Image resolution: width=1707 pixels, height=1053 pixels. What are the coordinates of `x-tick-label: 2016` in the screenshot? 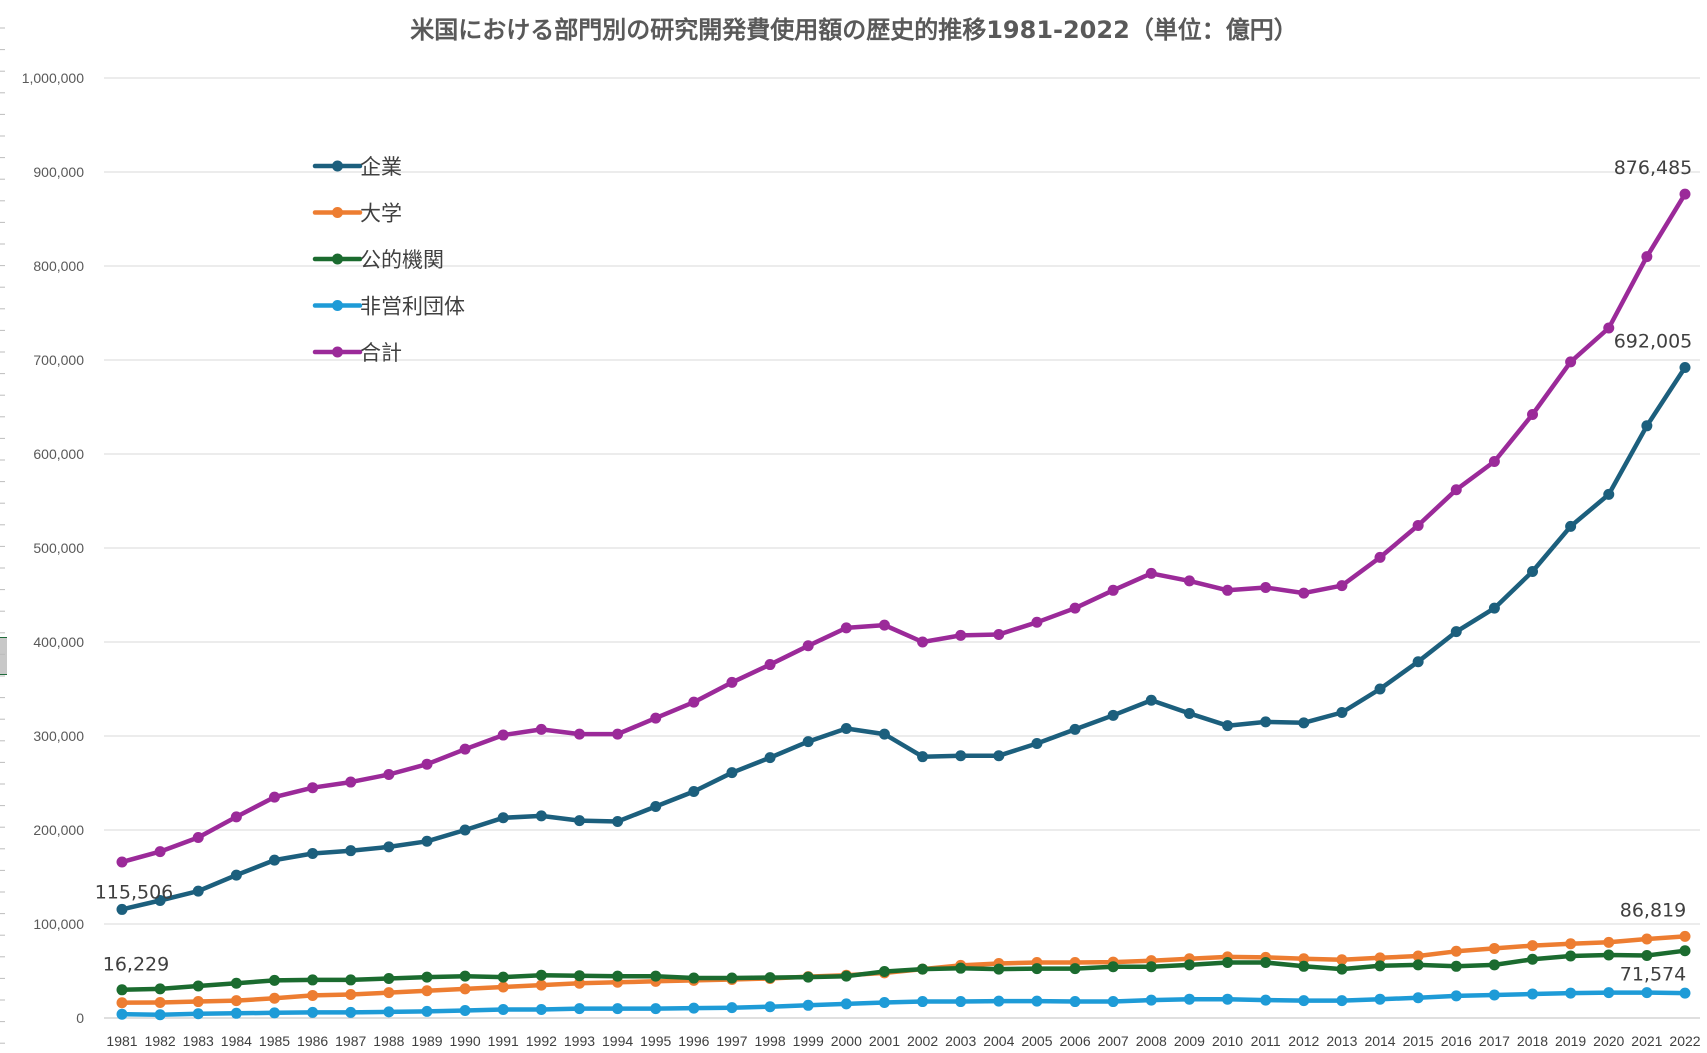 It's located at (1456, 1041).